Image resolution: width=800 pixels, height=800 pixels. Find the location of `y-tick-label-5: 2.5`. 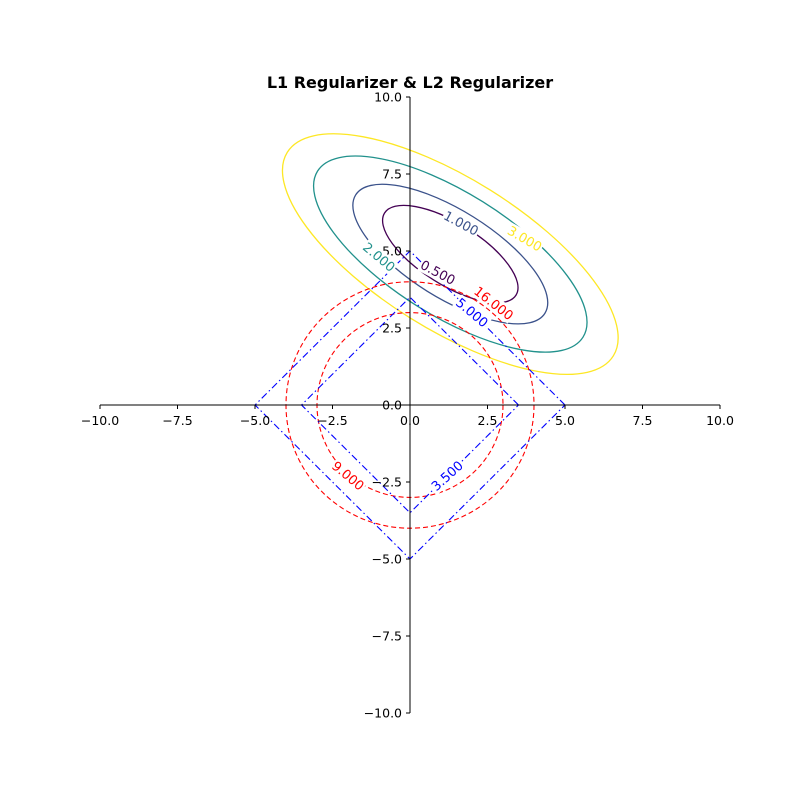

y-tick-label-5: 2.5 is located at coordinates (392, 328).